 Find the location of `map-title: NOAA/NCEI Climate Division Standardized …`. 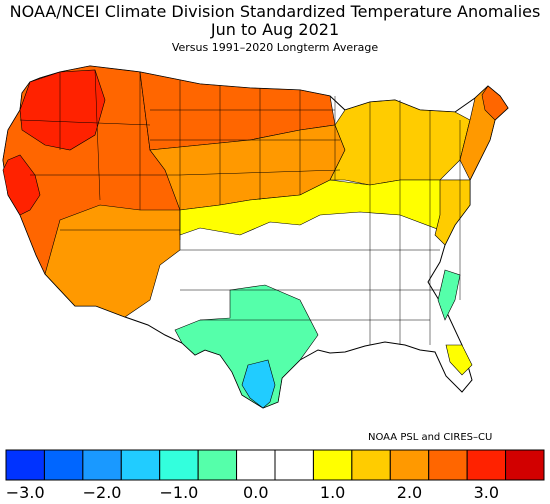

map-title: NOAA/NCEI Climate Division Standardized … is located at coordinates (275, 11).